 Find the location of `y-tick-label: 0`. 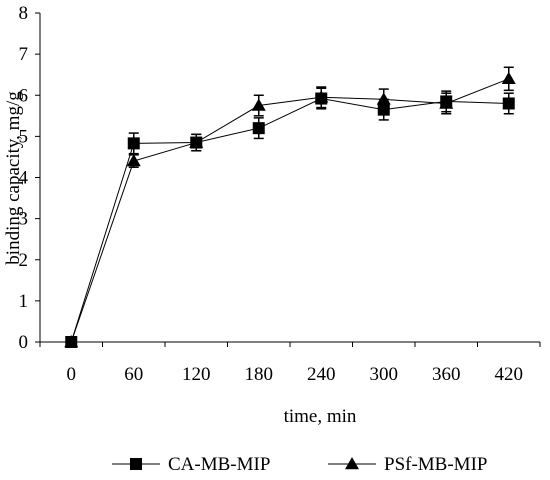

y-tick-label: 0 is located at coordinates (24, 342).